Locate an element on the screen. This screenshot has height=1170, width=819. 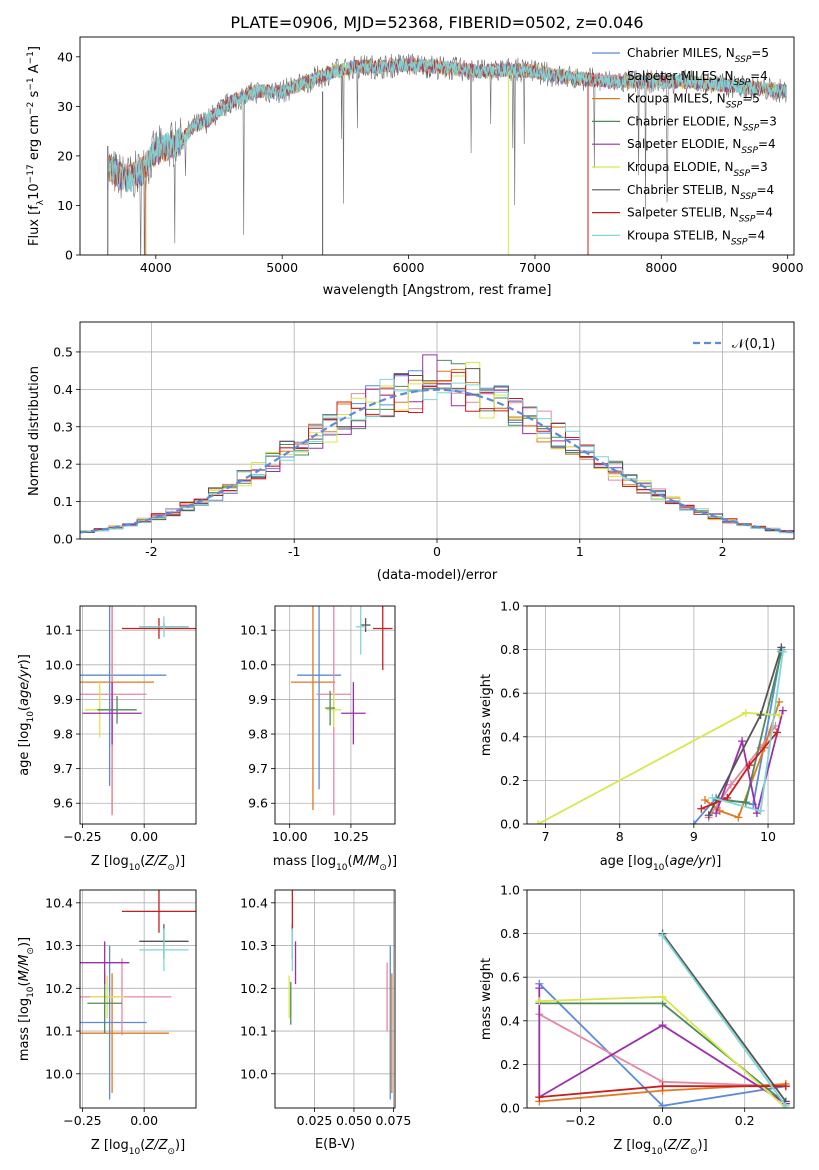
legend-entry: Salpeter STELIB, NSSP=4 is located at coordinates (700, 215).